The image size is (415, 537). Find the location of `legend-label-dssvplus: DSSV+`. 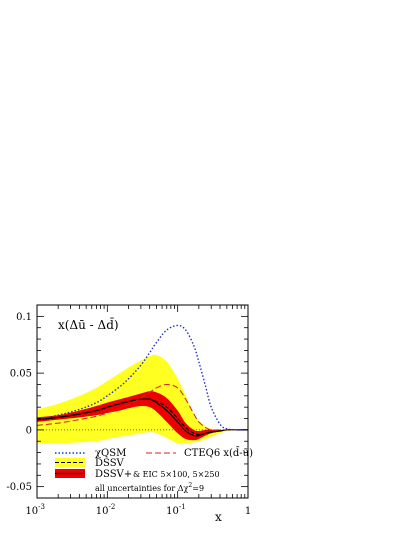

legend-label-dssvplus: DSSV+ is located at coordinates (113, 474).